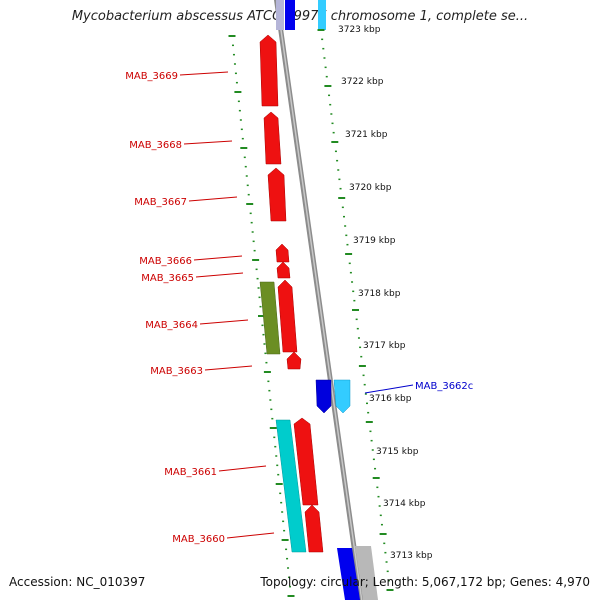  What do you see at coordinates (323, 396) in the screenshot?
I see `gene-MAB_3662c` at bounding box center [323, 396].